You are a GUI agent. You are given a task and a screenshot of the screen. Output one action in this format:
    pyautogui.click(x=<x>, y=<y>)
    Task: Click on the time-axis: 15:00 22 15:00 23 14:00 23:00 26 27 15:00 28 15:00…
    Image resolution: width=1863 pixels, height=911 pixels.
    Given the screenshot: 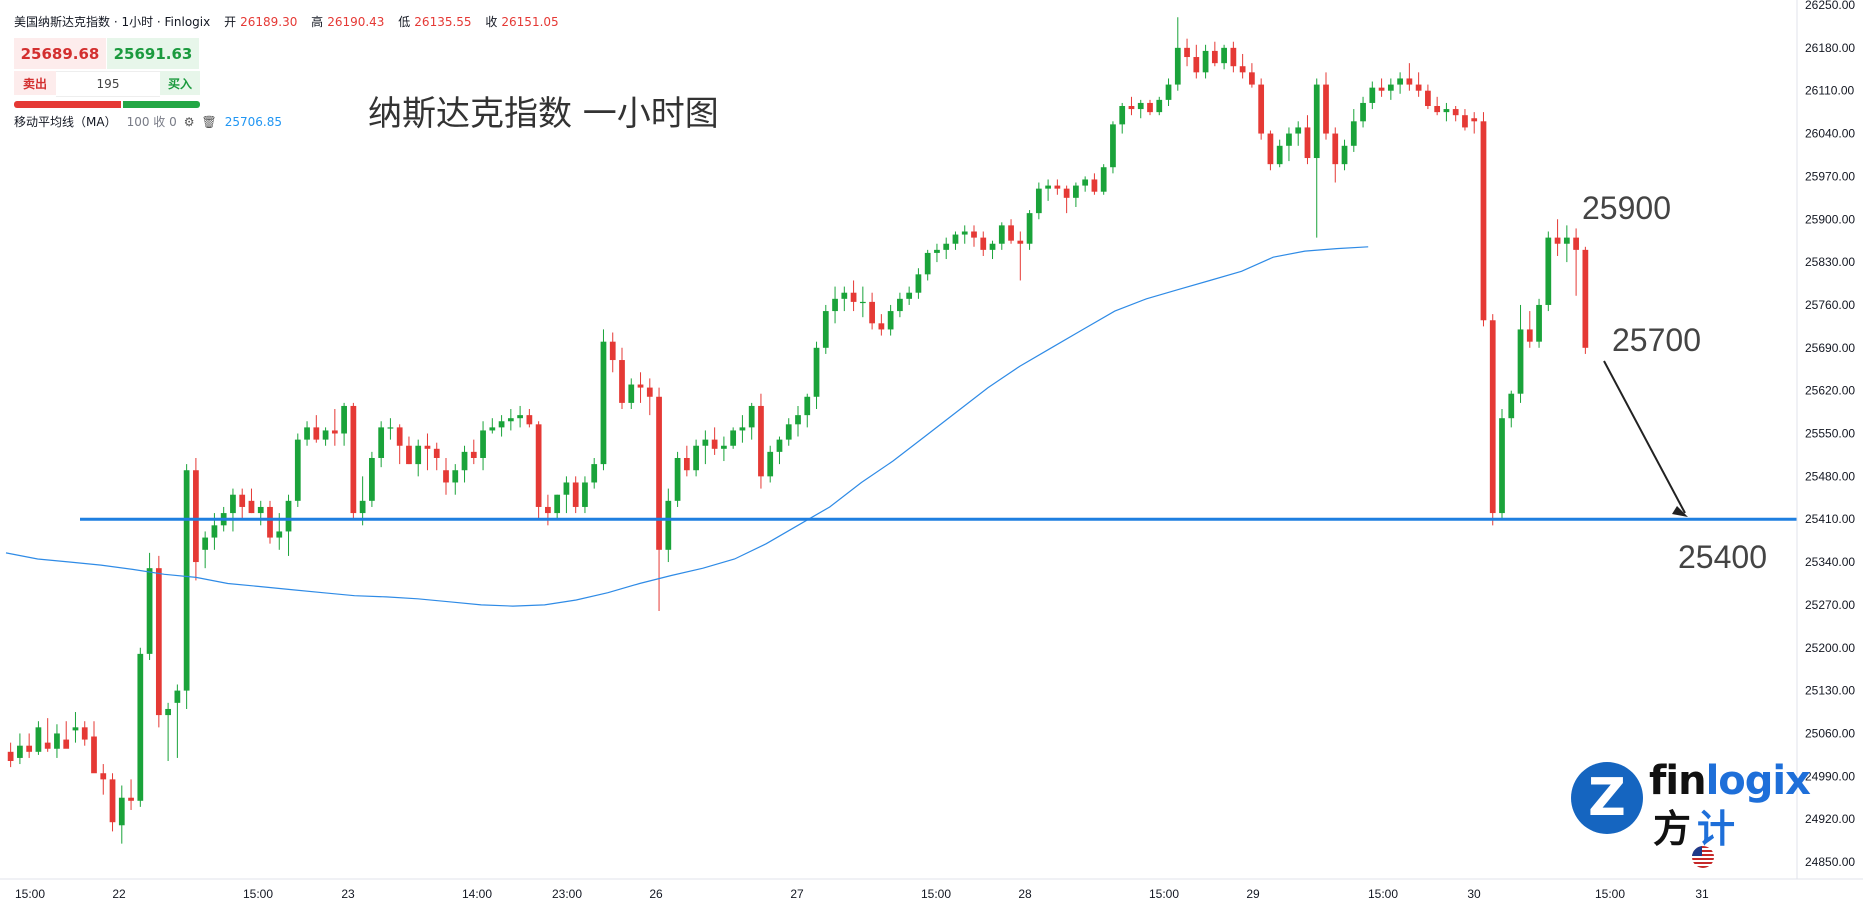 What is the action you would take?
    pyautogui.click(x=862, y=894)
    